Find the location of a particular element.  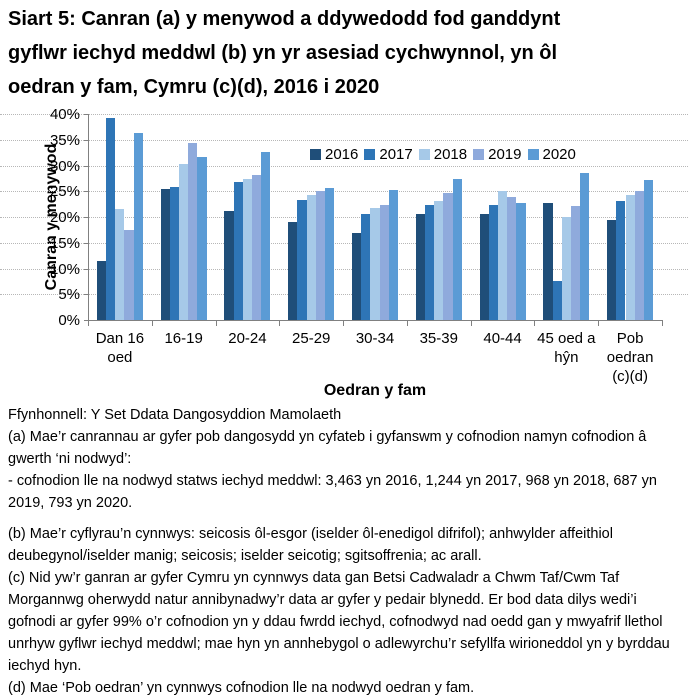

y-tick-label: 20% is located at coordinates (64, 217).